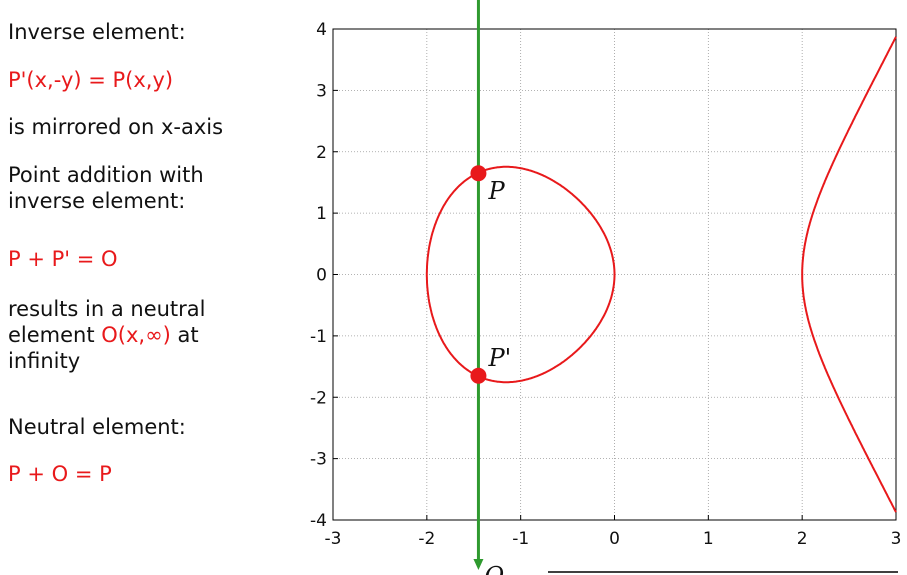 The width and height of the screenshot is (907, 575). Describe the element at coordinates (318, 460) in the screenshot. I see `y-tick-label: -3` at that location.